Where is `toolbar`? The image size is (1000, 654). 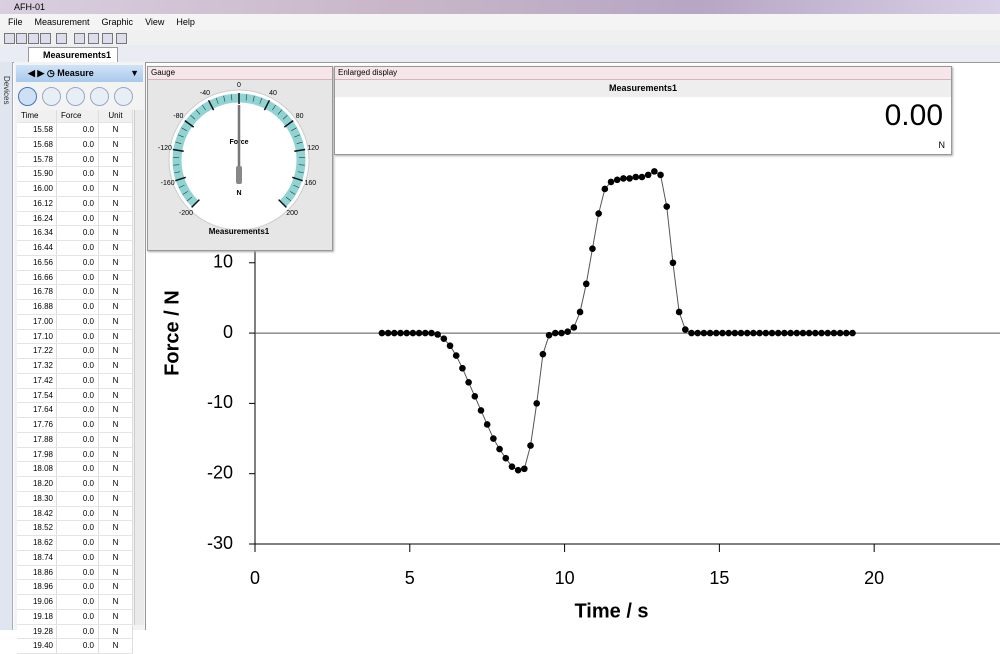 toolbar is located at coordinates (500, 38).